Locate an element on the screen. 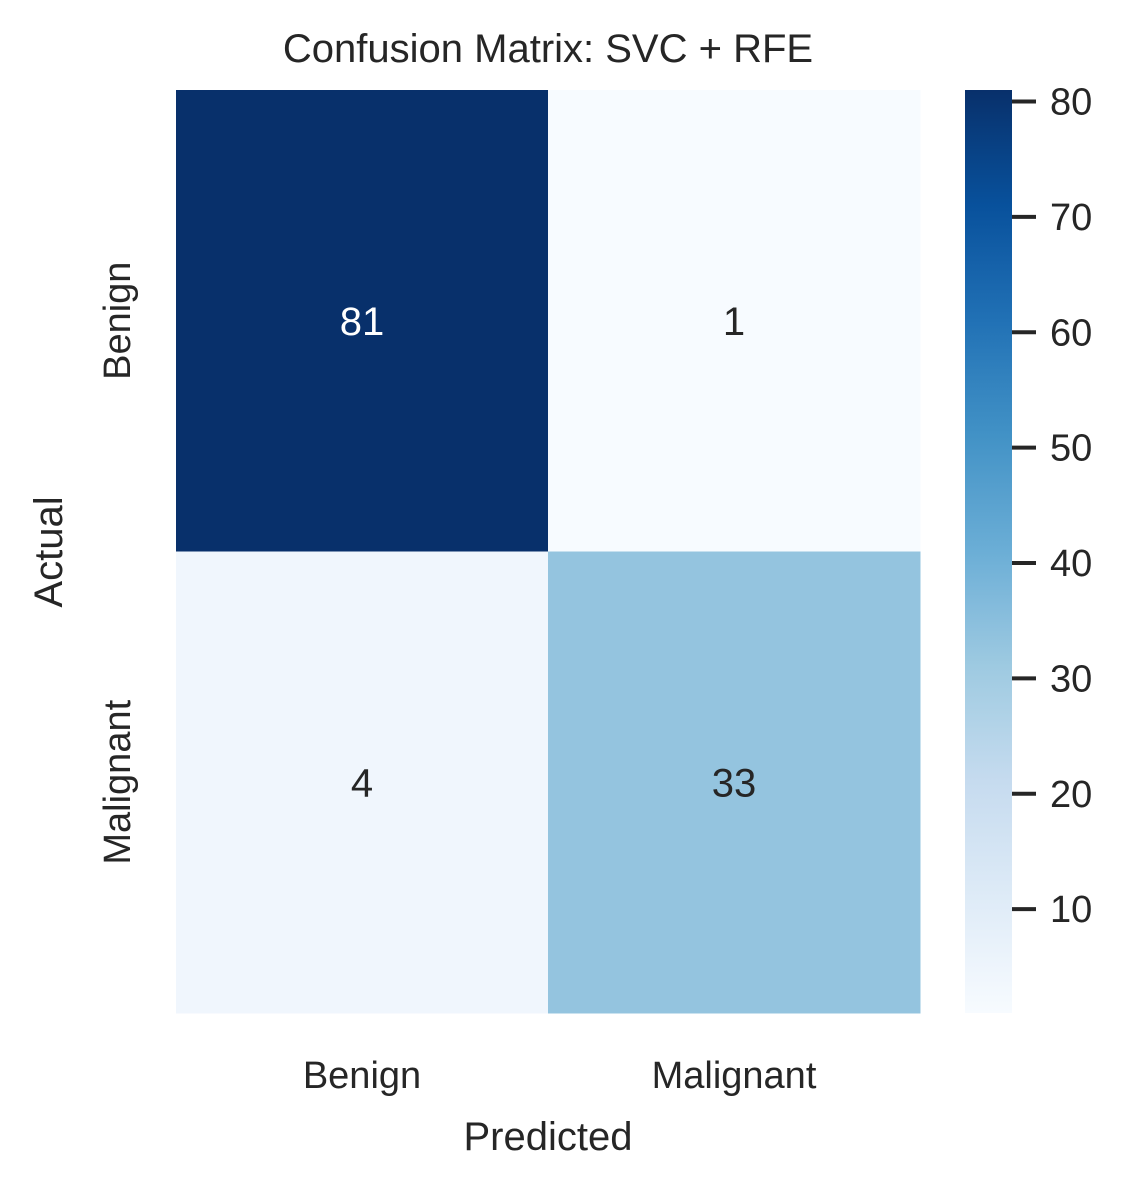 Image resolution: width=1133 pixels, height=1190 pixels. x-tick-label-malignant: Malignant is located at coordinates (734, 1076).